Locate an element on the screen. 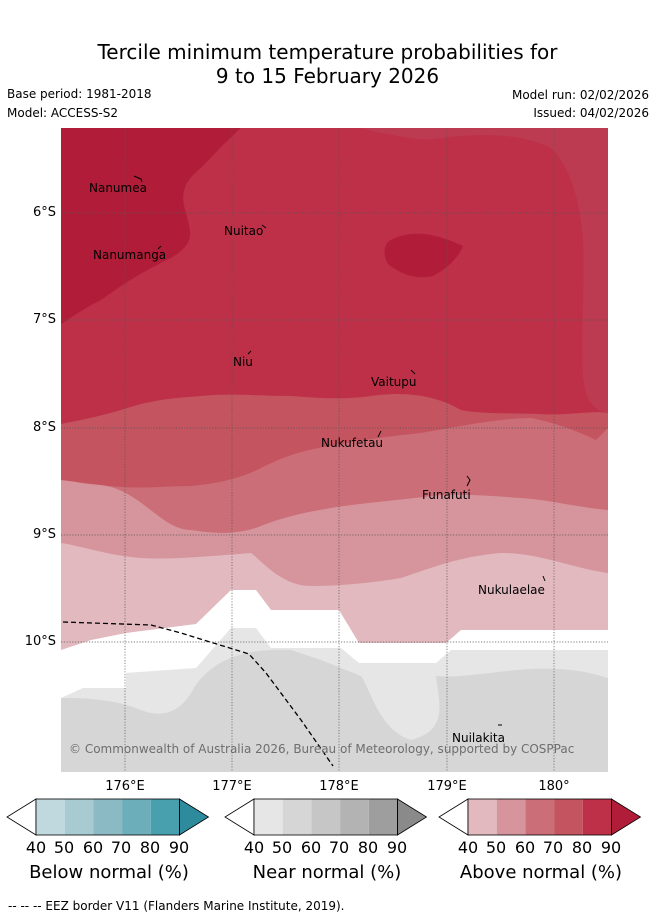 This screenshot has width=655, height=919. lat-label-6s: 6°S is located at coordinates (44, 212).